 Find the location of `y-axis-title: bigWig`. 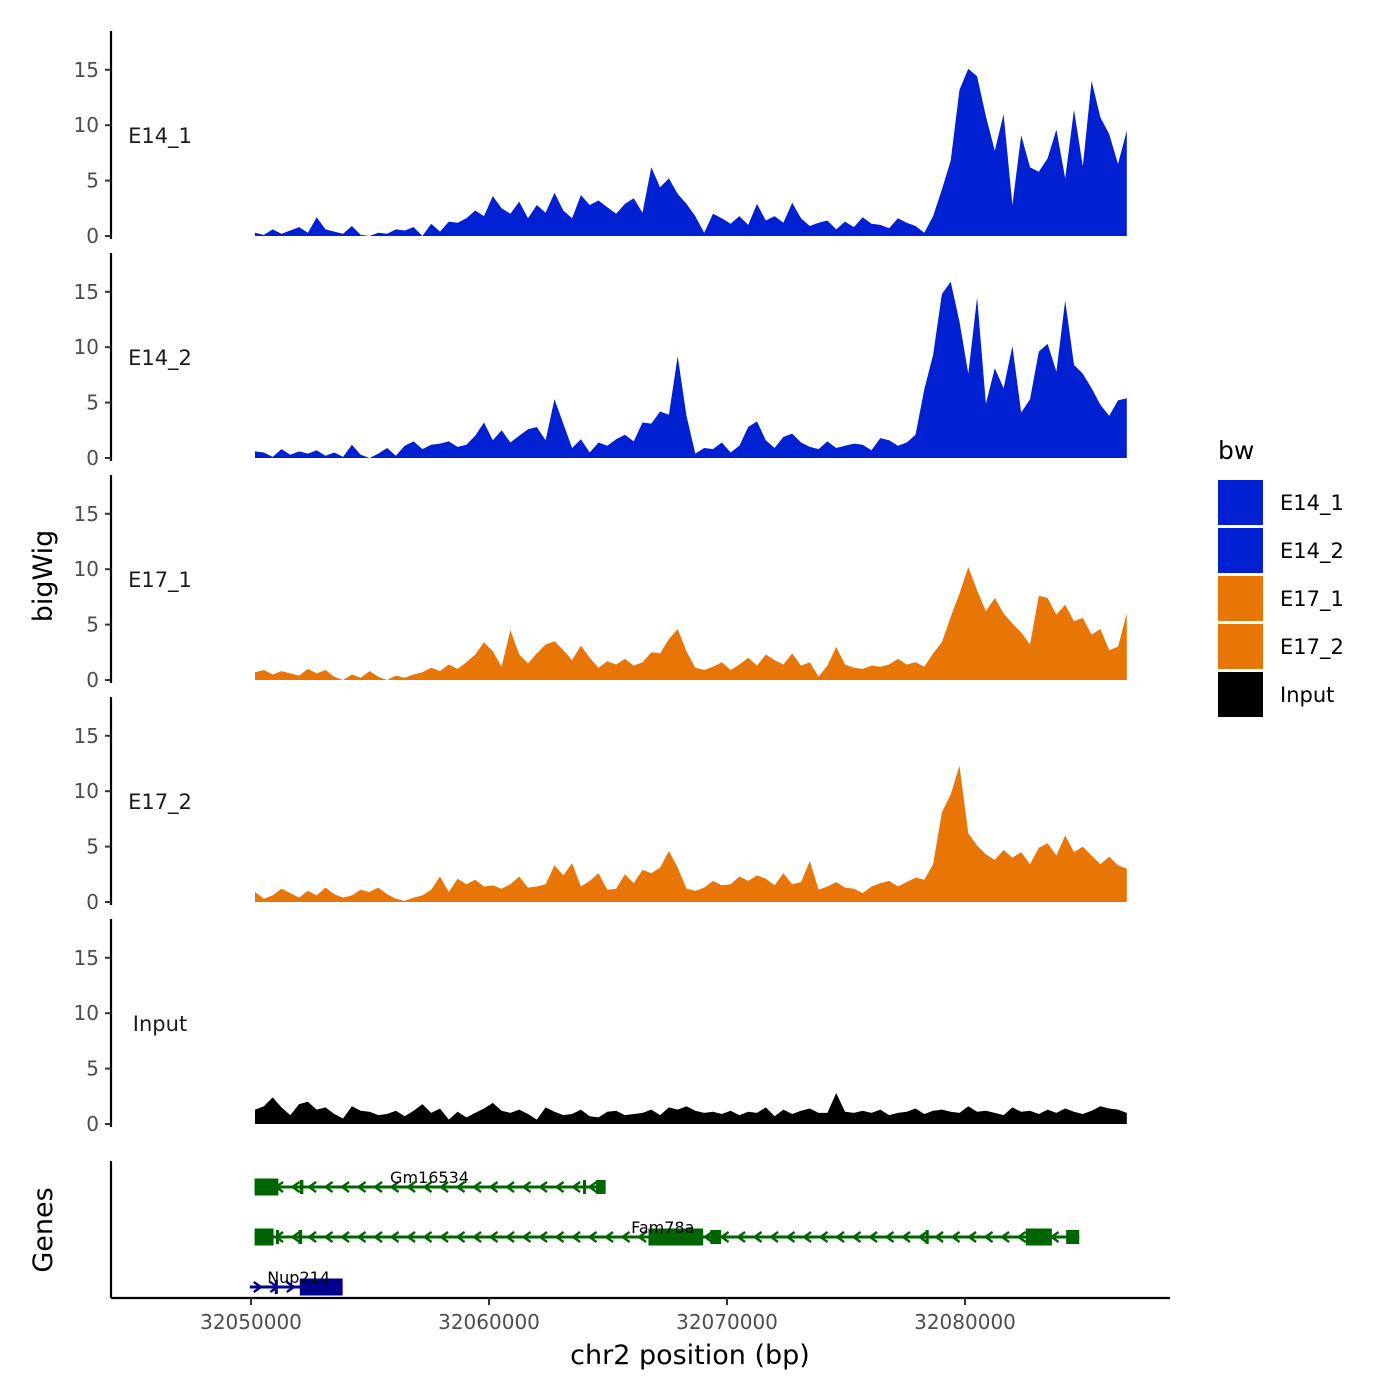

y-axis-title: bigWig is located at coordinates (43, 576).